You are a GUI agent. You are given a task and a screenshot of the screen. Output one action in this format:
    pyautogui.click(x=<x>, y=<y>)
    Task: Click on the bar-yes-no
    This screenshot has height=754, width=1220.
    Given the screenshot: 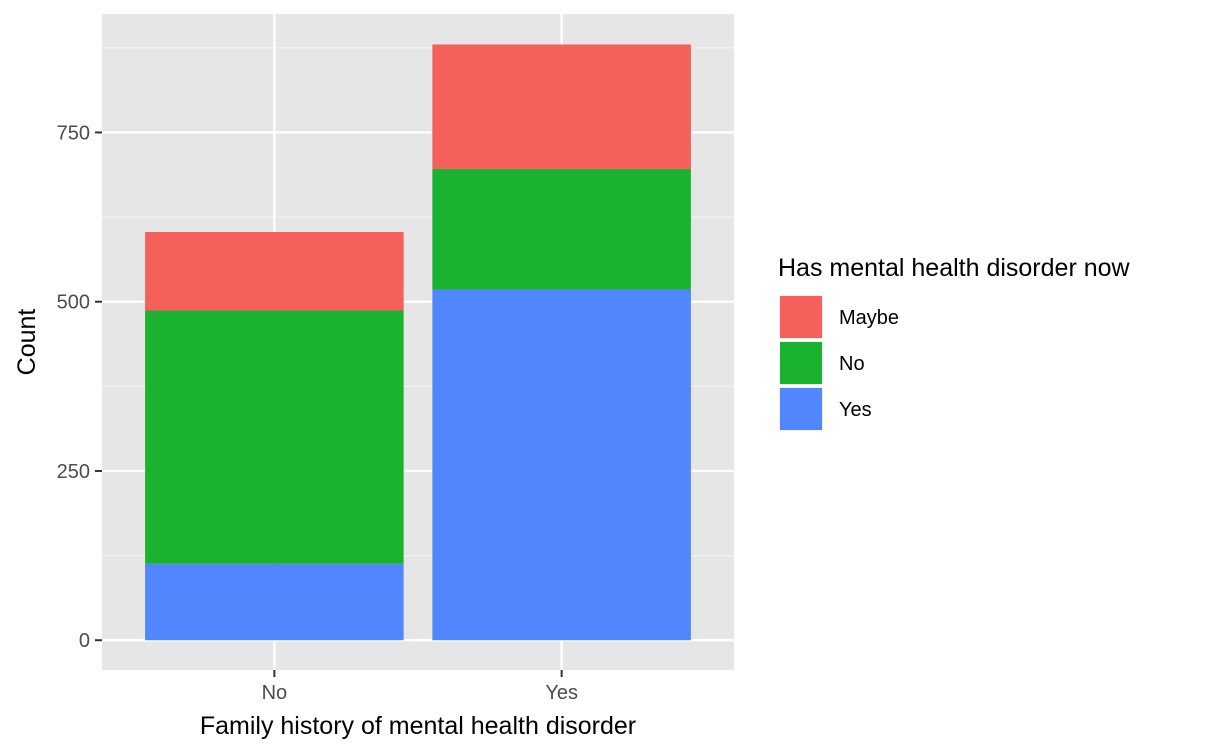 What is the action you would take?
    pyautogui.click(x=561, y=229)
    